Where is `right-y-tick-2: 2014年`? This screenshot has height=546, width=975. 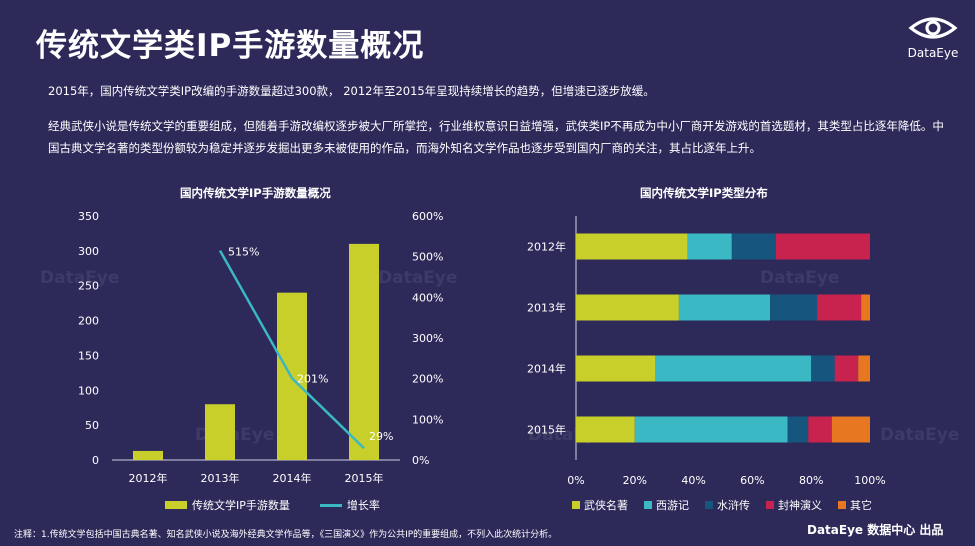 right-y-tick-2: 2014年 is located at coordinates (546, 369).